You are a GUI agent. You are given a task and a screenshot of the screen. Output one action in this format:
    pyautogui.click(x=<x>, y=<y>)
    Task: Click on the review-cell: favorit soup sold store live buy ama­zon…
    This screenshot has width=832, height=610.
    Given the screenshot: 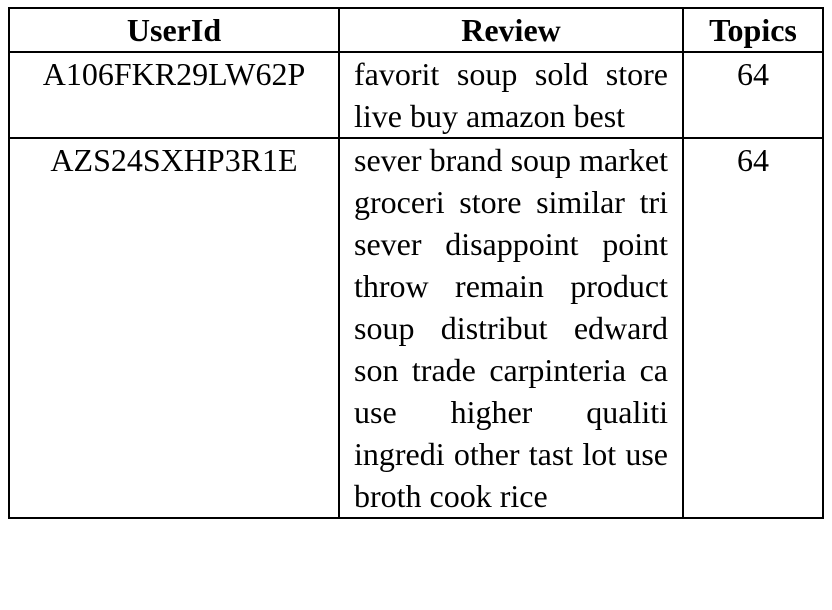 What is the action you would take?
    pyautogui.click(x=511, y=95)
    